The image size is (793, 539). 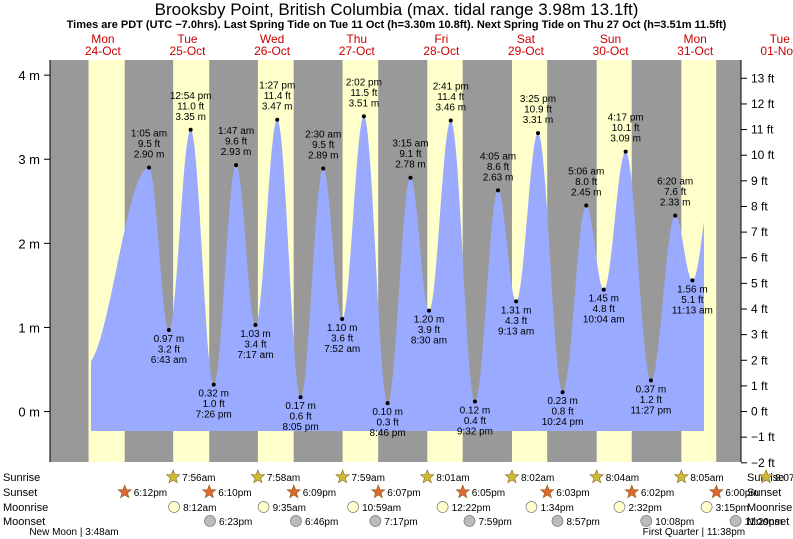 What do you see at coordinates (451, 87) in the screenshot?
I see `high-tide-label: 2:41 pm` at bounding box center [451, 87].